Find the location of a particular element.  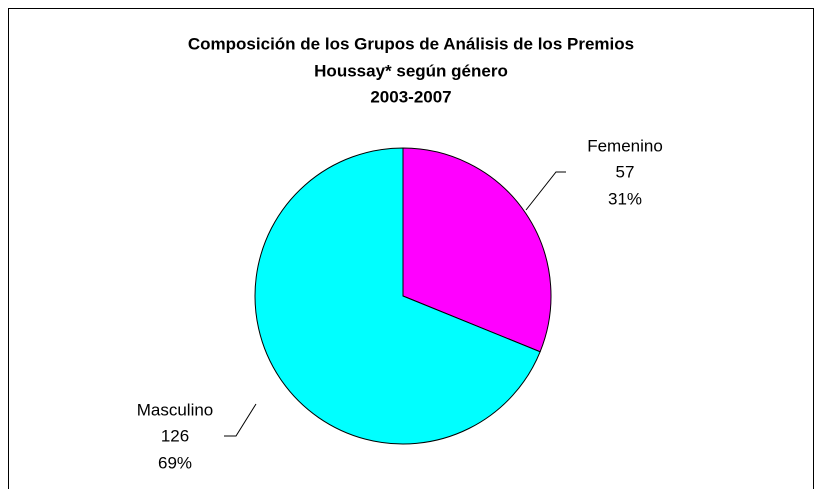

chart-title: 2003-2007 is located at coordinates (410, 96).